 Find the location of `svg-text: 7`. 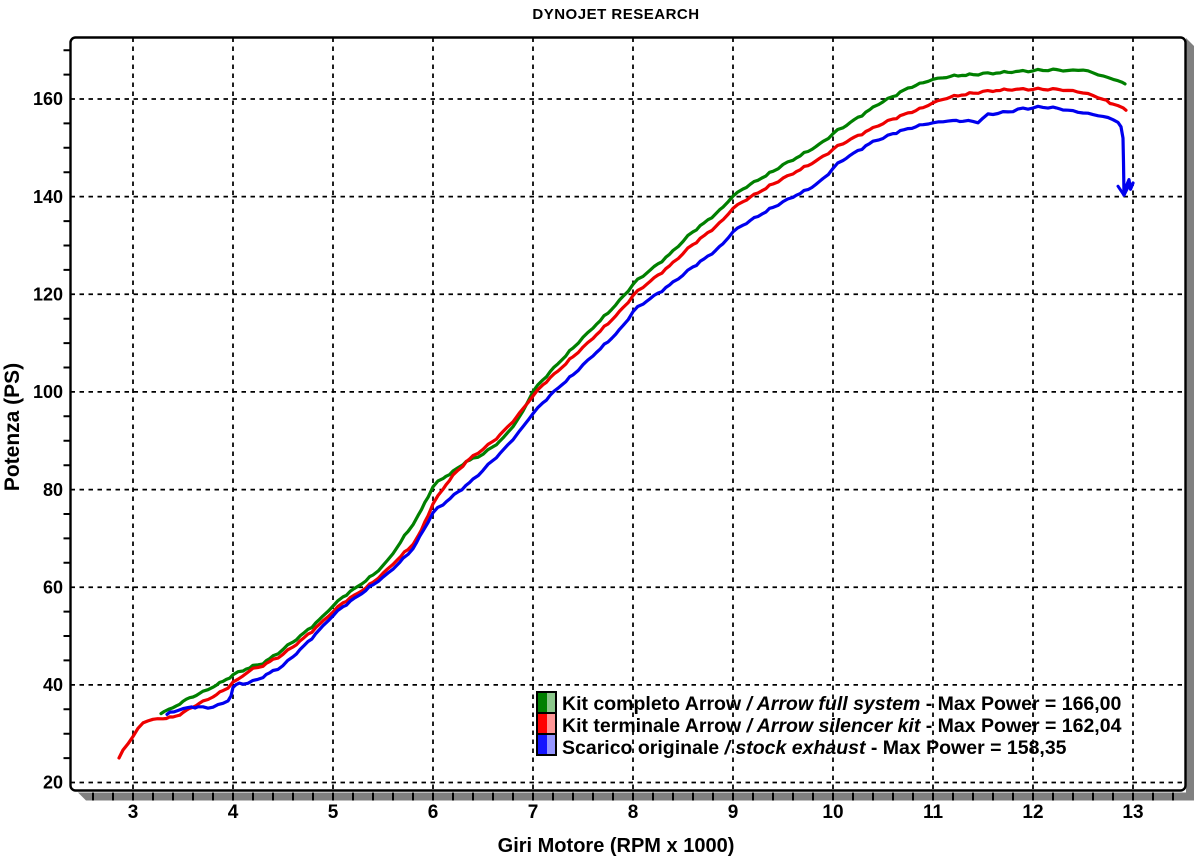

svg-text: 7 is located at coordinates (533, 812).